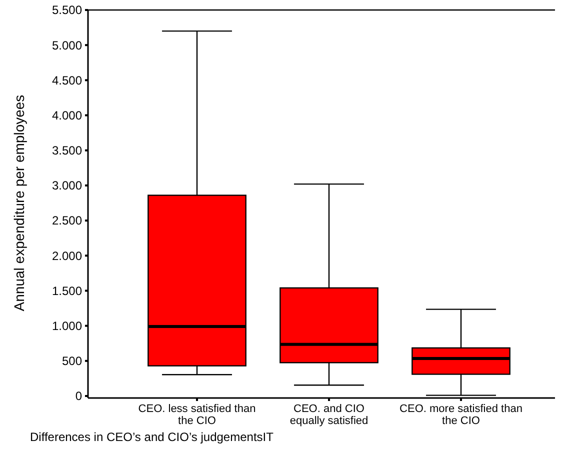 The image size is (572, 456). What do you see at coordinates (67, 291) in the screenshot?
I see `y-tick-label: 1.500` at bounding box center [67, 291].